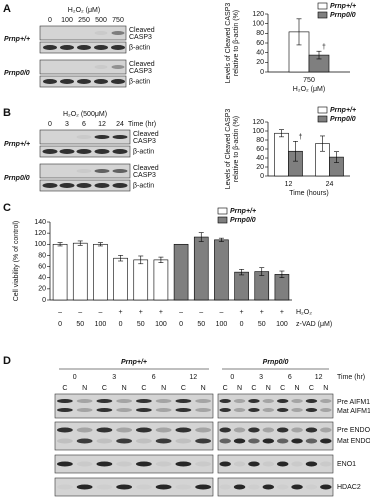 This screenshot has height=500, width=370. Describe the element at coordinates (258, 14) in the screenshot. I see `y-tick-label: 120` at that location.